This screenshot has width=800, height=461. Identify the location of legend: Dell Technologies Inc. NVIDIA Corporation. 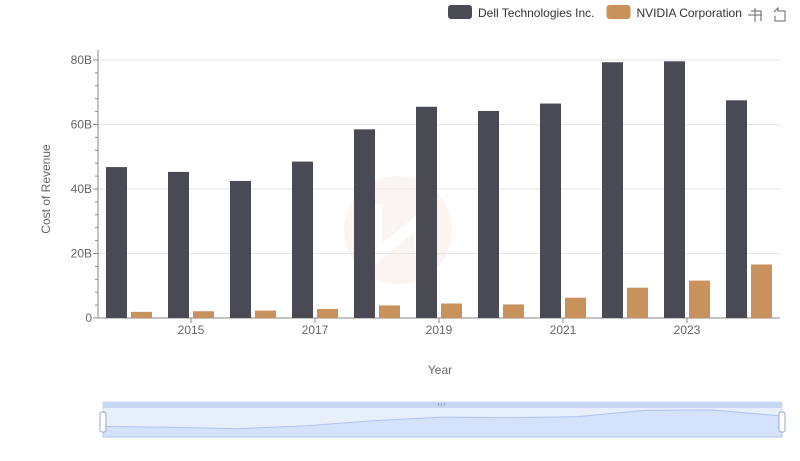
(595, 12).